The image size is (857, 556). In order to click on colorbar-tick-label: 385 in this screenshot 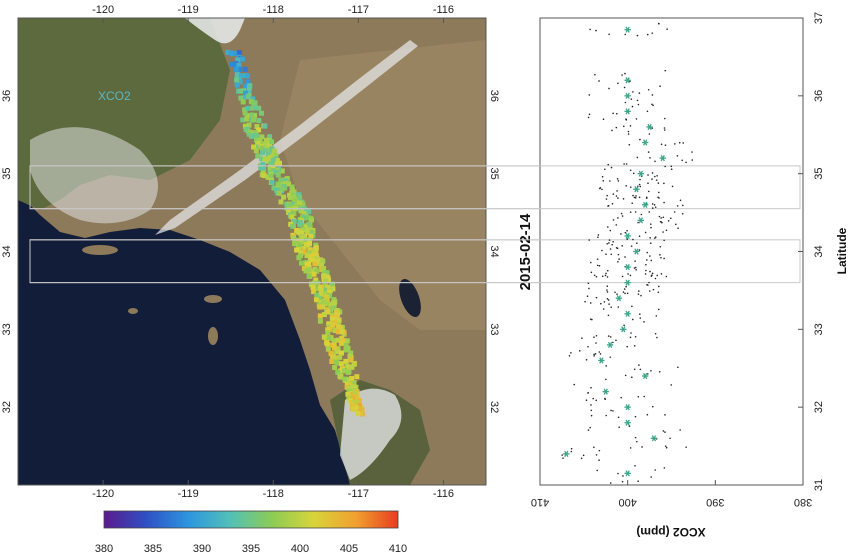, I will do `click(153, 549)`.